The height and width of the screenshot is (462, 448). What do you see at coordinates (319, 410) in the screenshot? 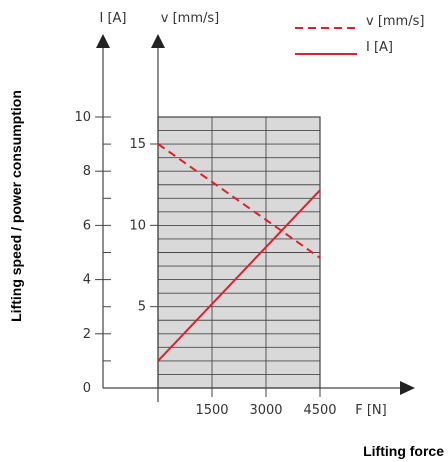
I see `force-tick-label: 4500` at bounding box center [319, 410].